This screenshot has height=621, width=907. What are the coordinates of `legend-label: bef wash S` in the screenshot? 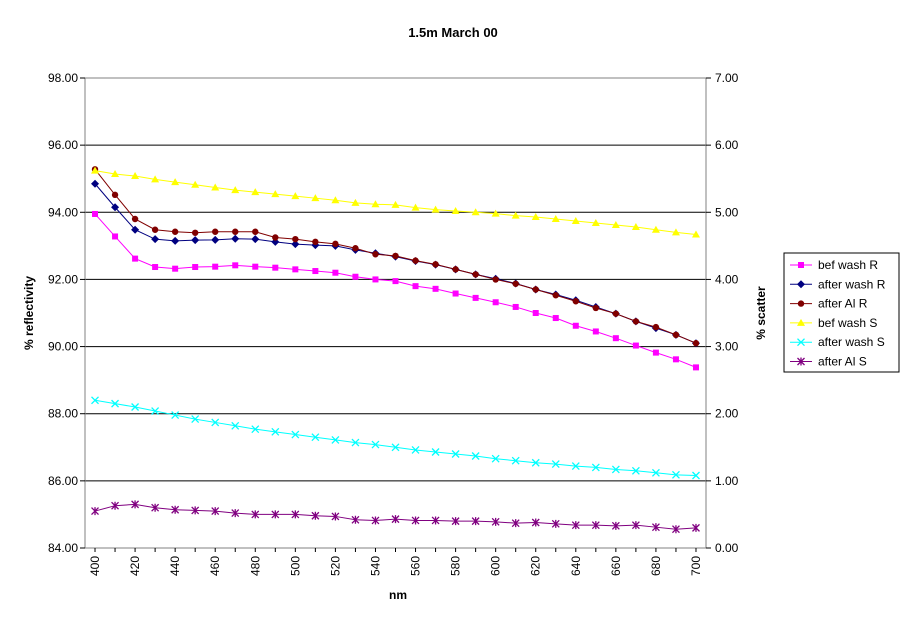 It's located at (847, 323).